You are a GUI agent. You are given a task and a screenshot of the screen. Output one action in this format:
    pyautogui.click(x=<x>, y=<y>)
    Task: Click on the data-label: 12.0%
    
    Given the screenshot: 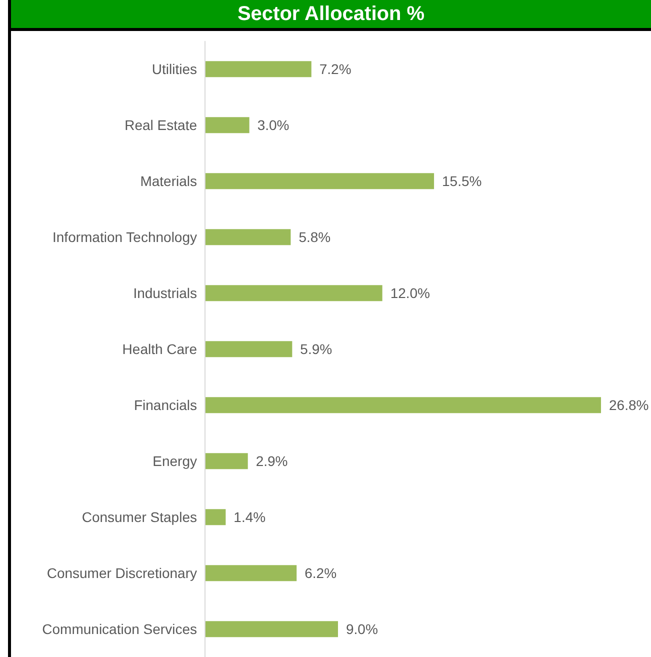 What is the action you would take?
    pyautogui.click(x=410, y=293)
    